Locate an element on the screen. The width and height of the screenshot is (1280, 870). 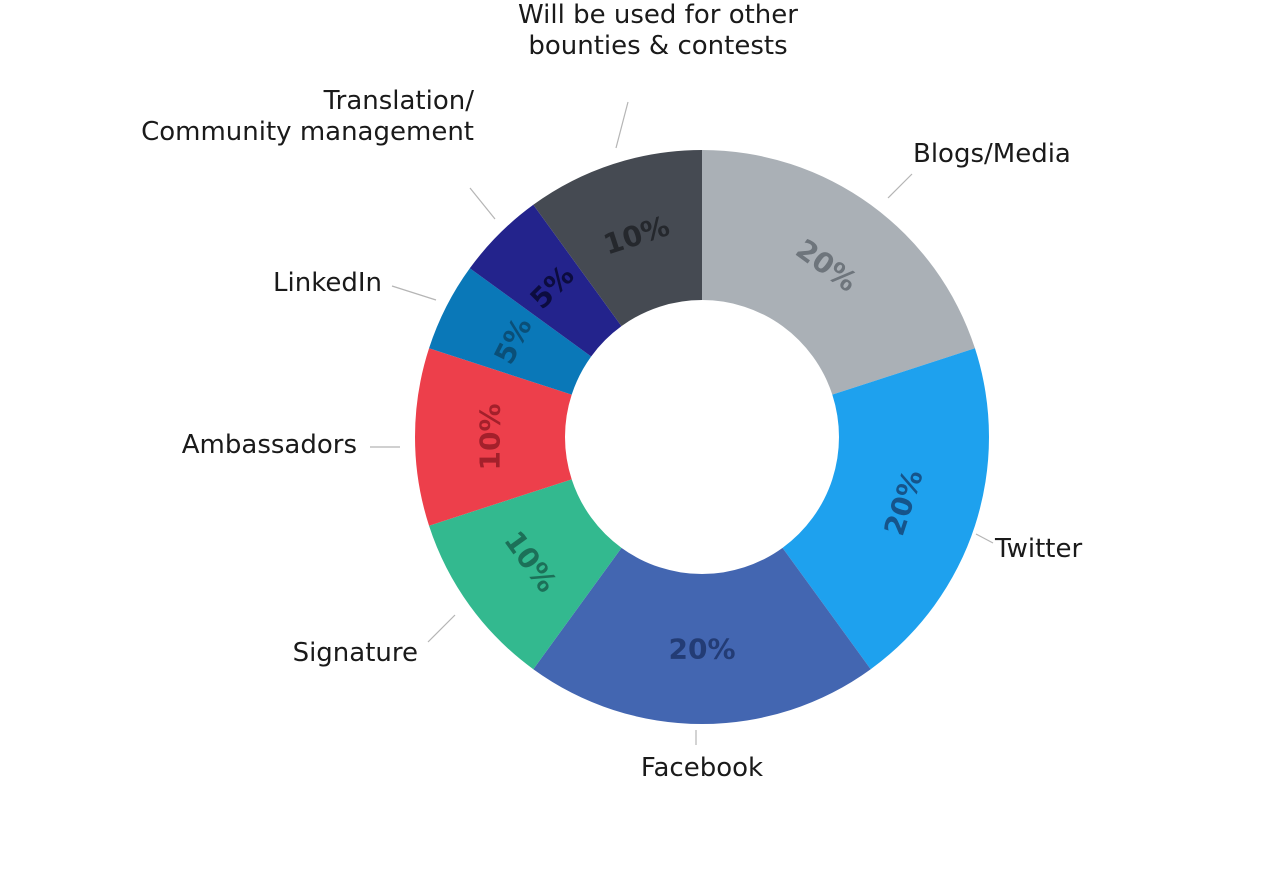
category-label: Ambassadors is located at coordinates (269, 445).